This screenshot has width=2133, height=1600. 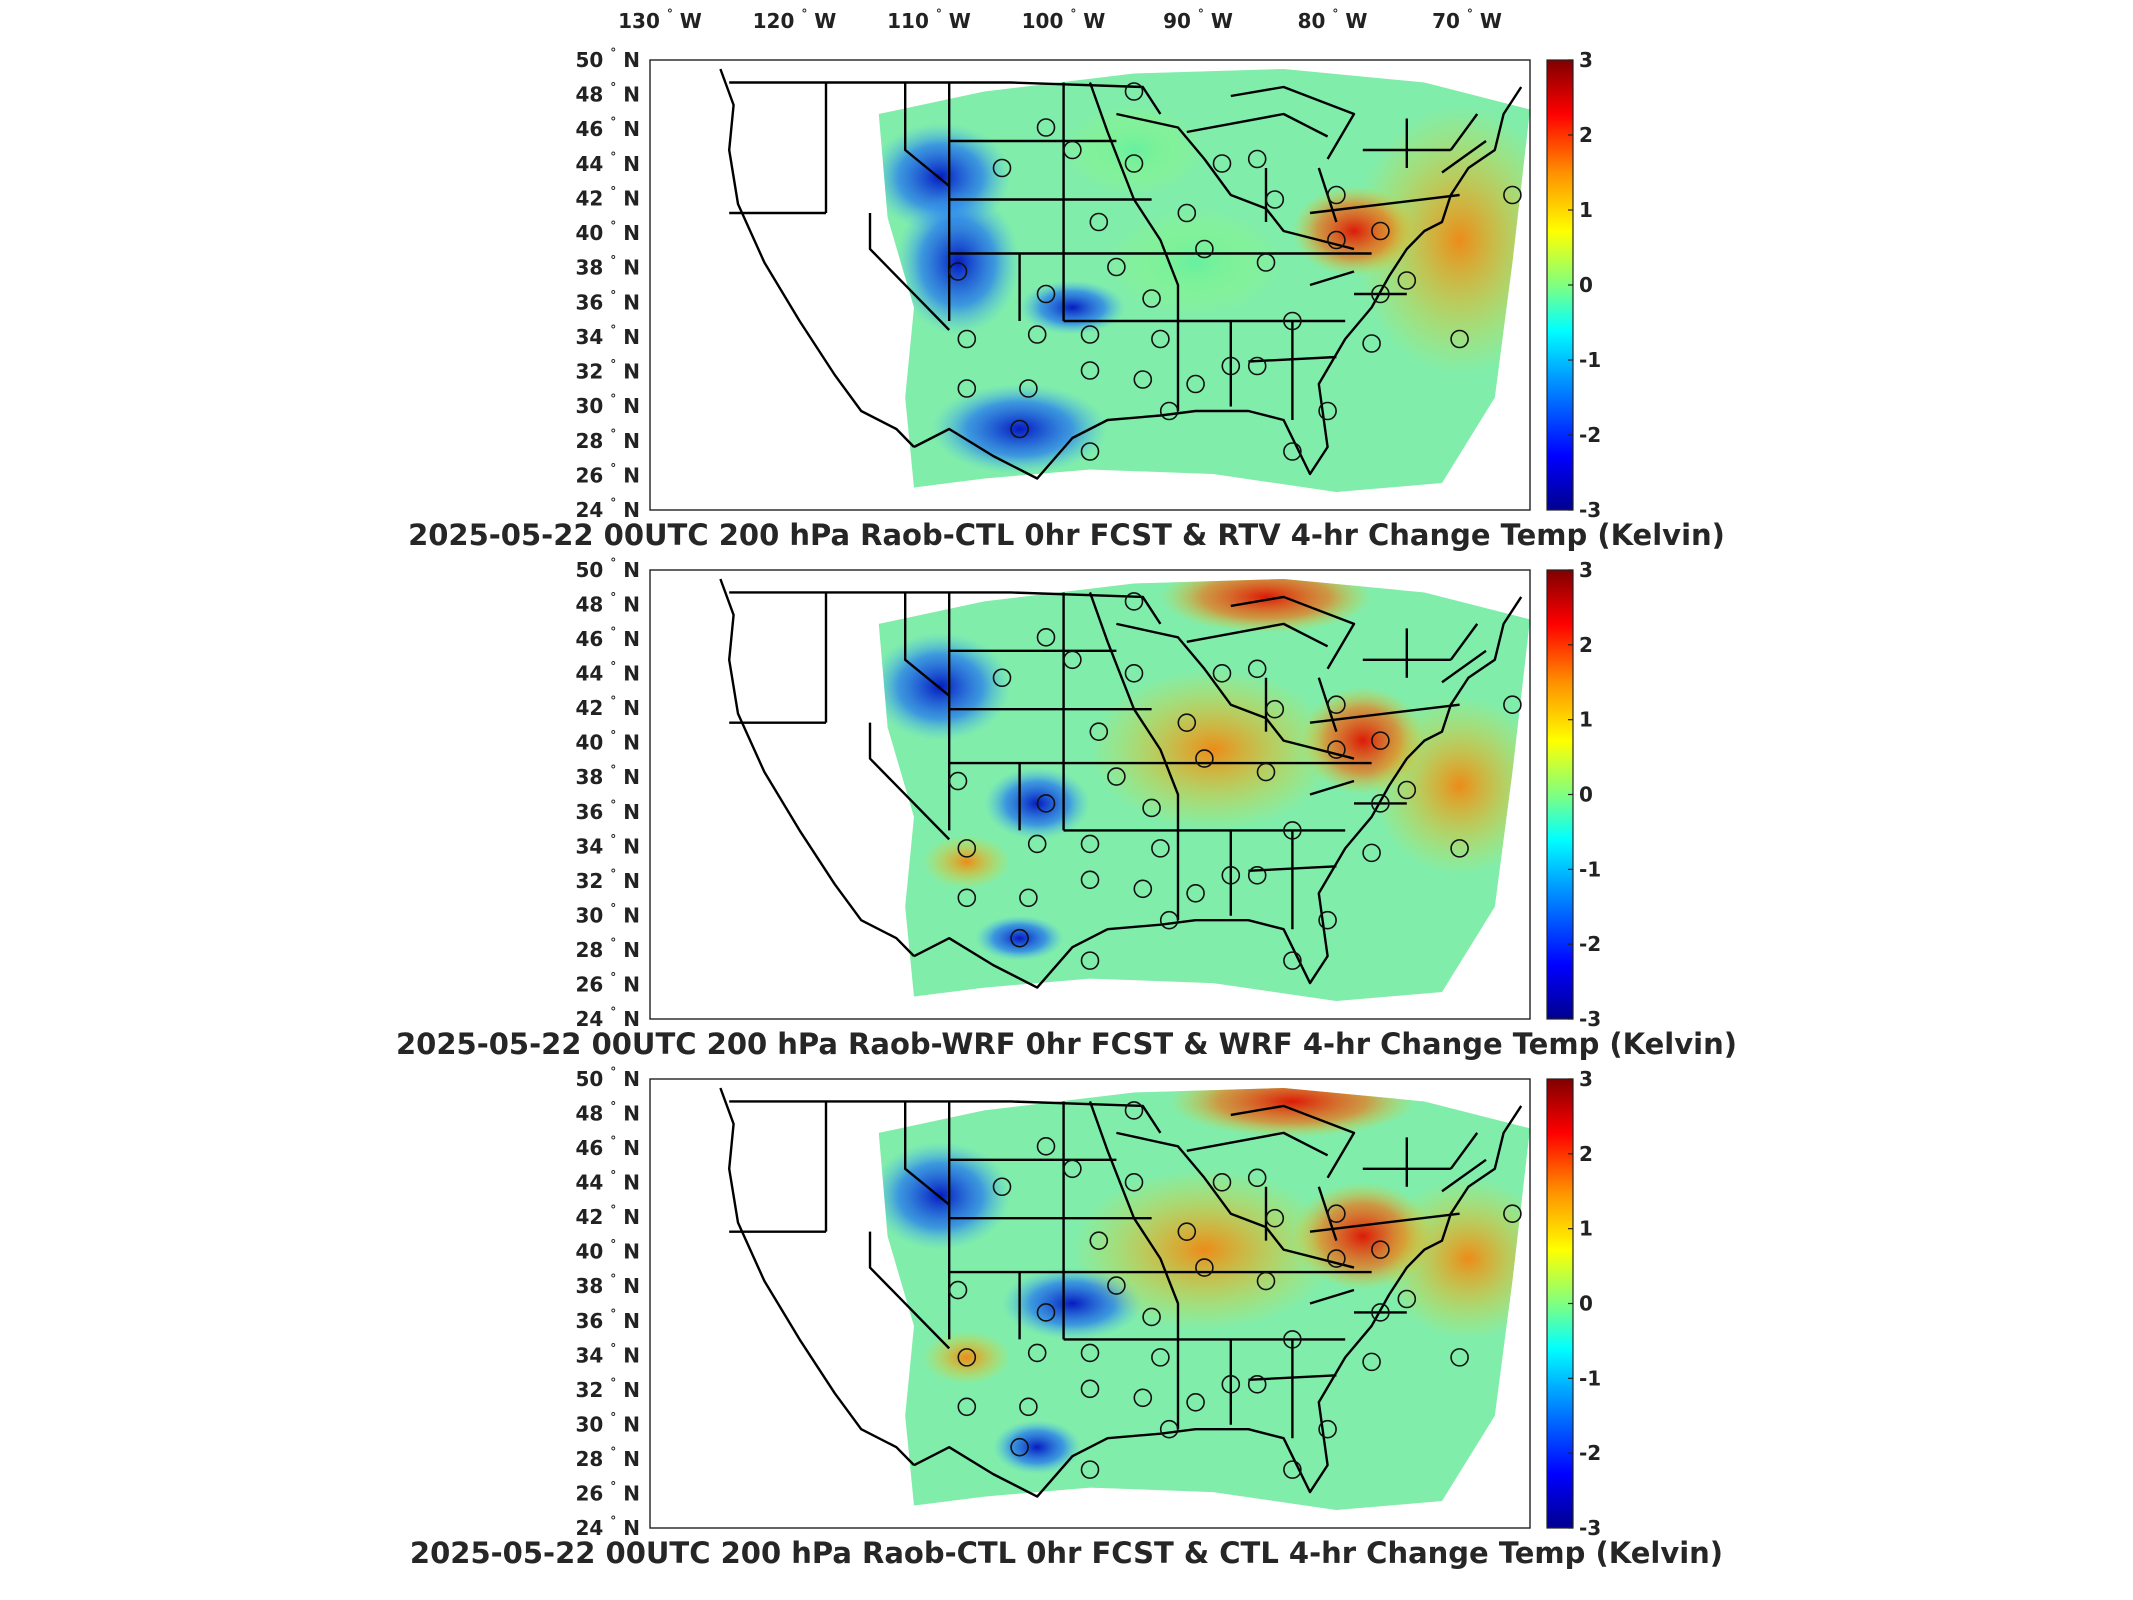 What do you see at coordinates (608, 405) in the screenshot?
I see `lat-label-30: 30 ° N` at bounding box center [608, 405].